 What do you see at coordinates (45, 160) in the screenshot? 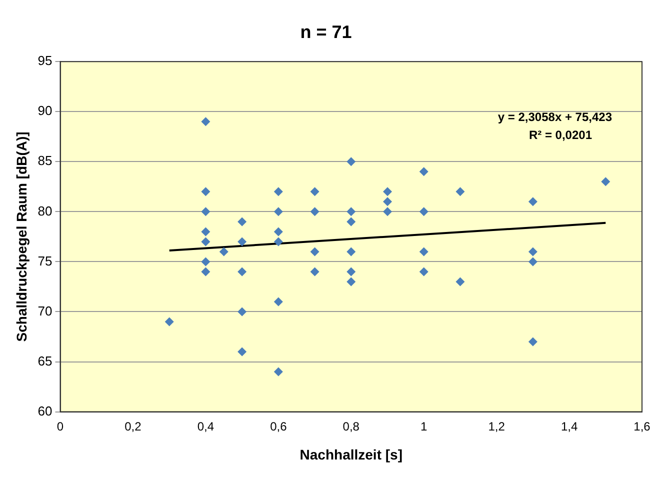
I see `y-tick-label: 85` at bounding box center [45, 160].